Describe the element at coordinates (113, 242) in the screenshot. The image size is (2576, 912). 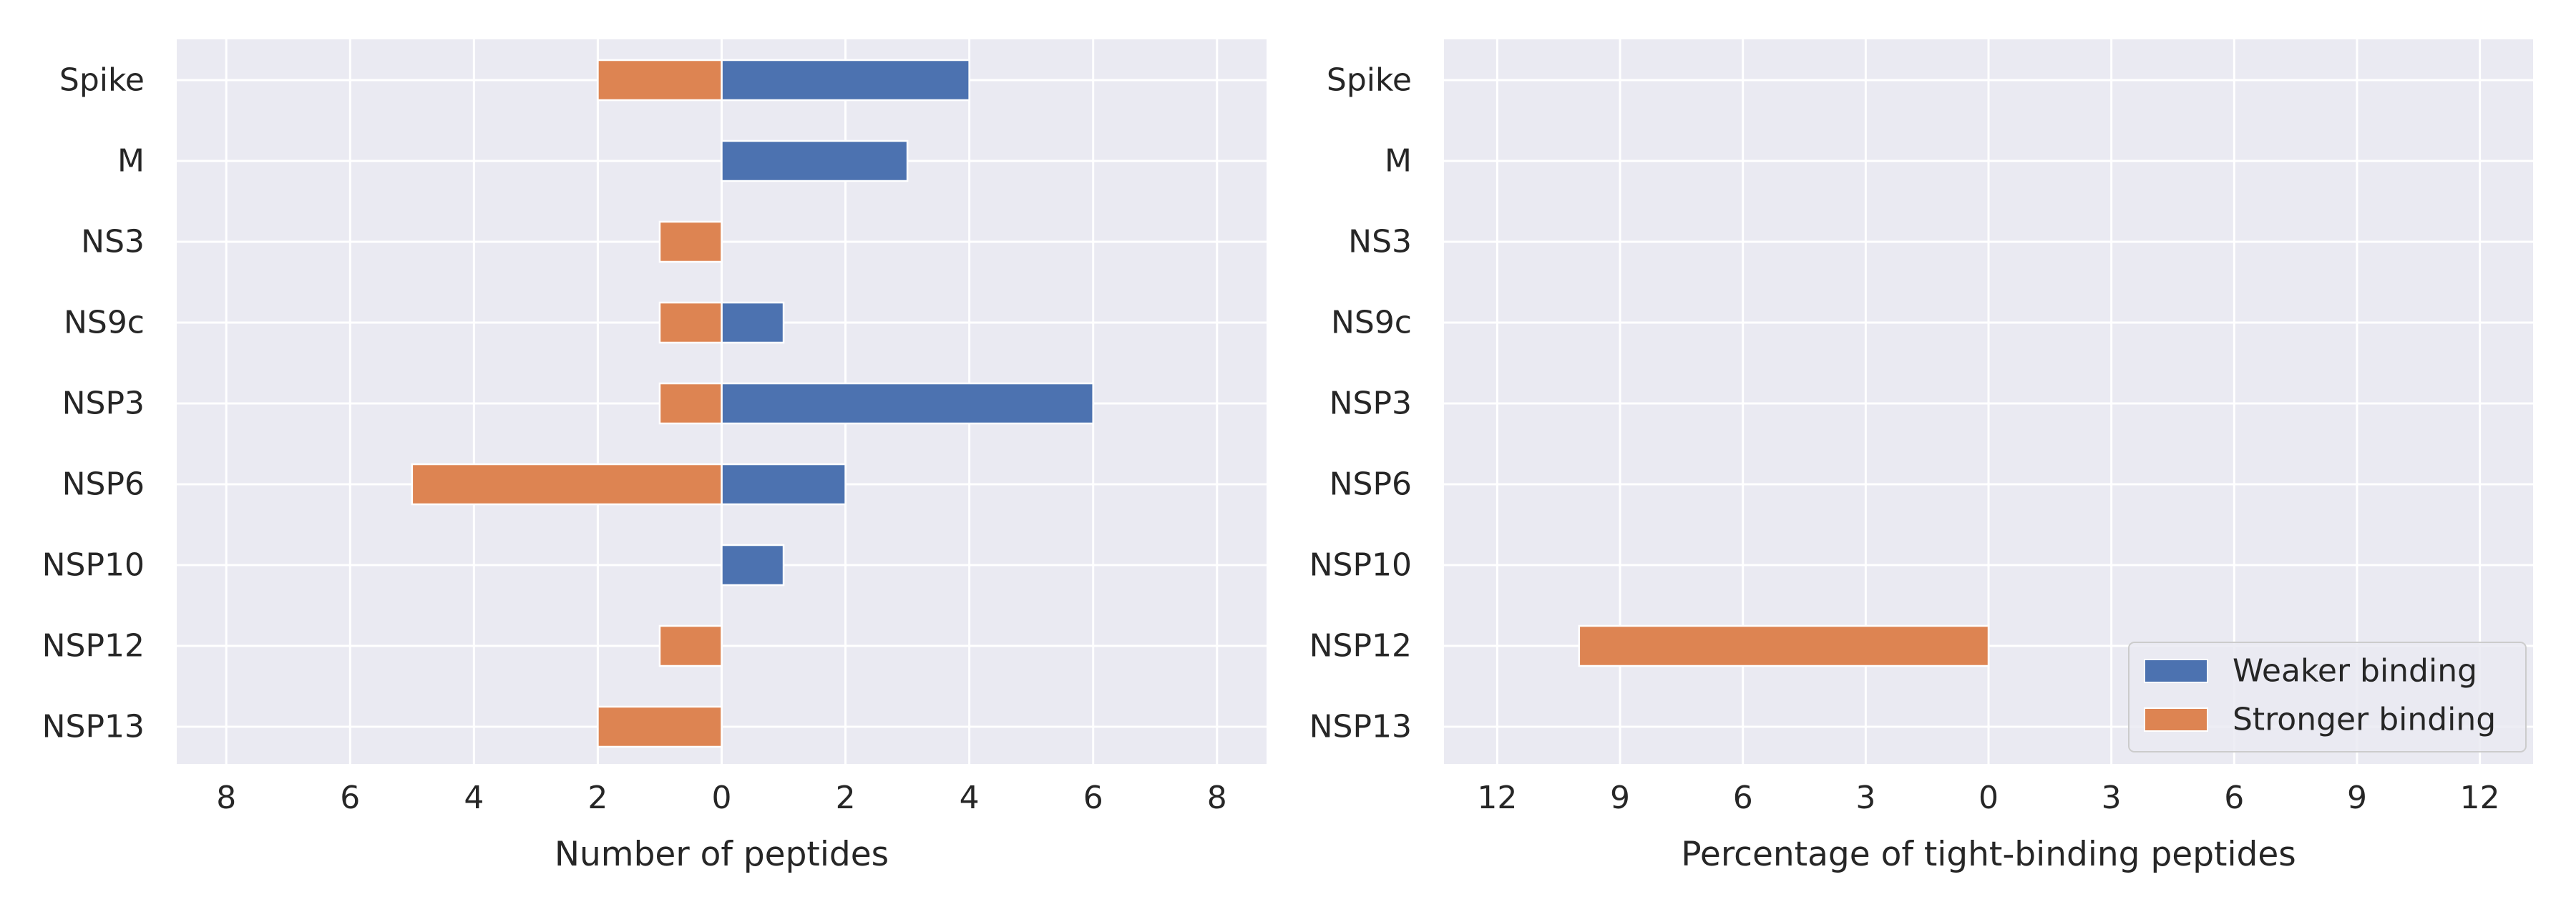
I see `left-ytick-label-ns3: NS3` at that location.